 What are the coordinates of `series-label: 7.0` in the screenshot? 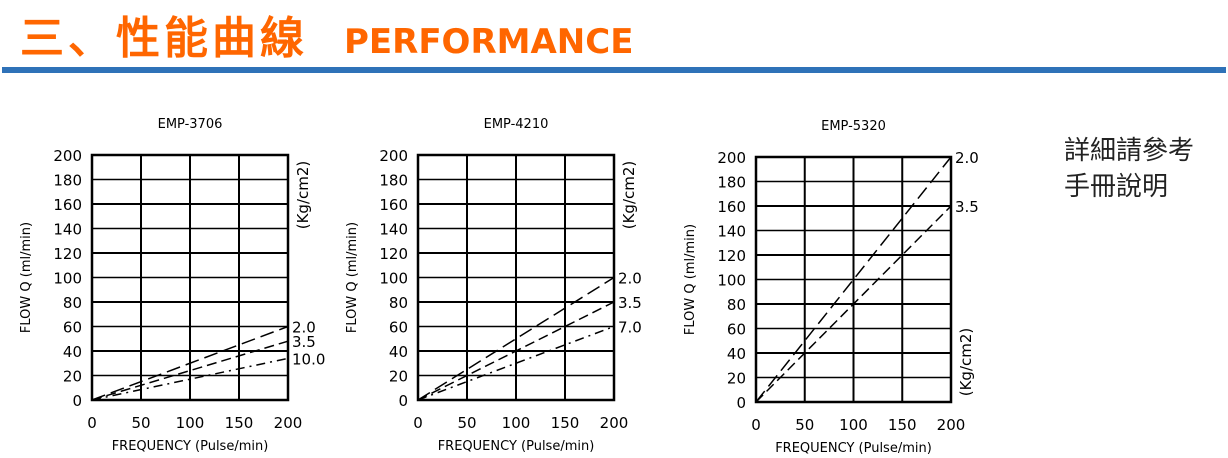 It's located at (630, 328).